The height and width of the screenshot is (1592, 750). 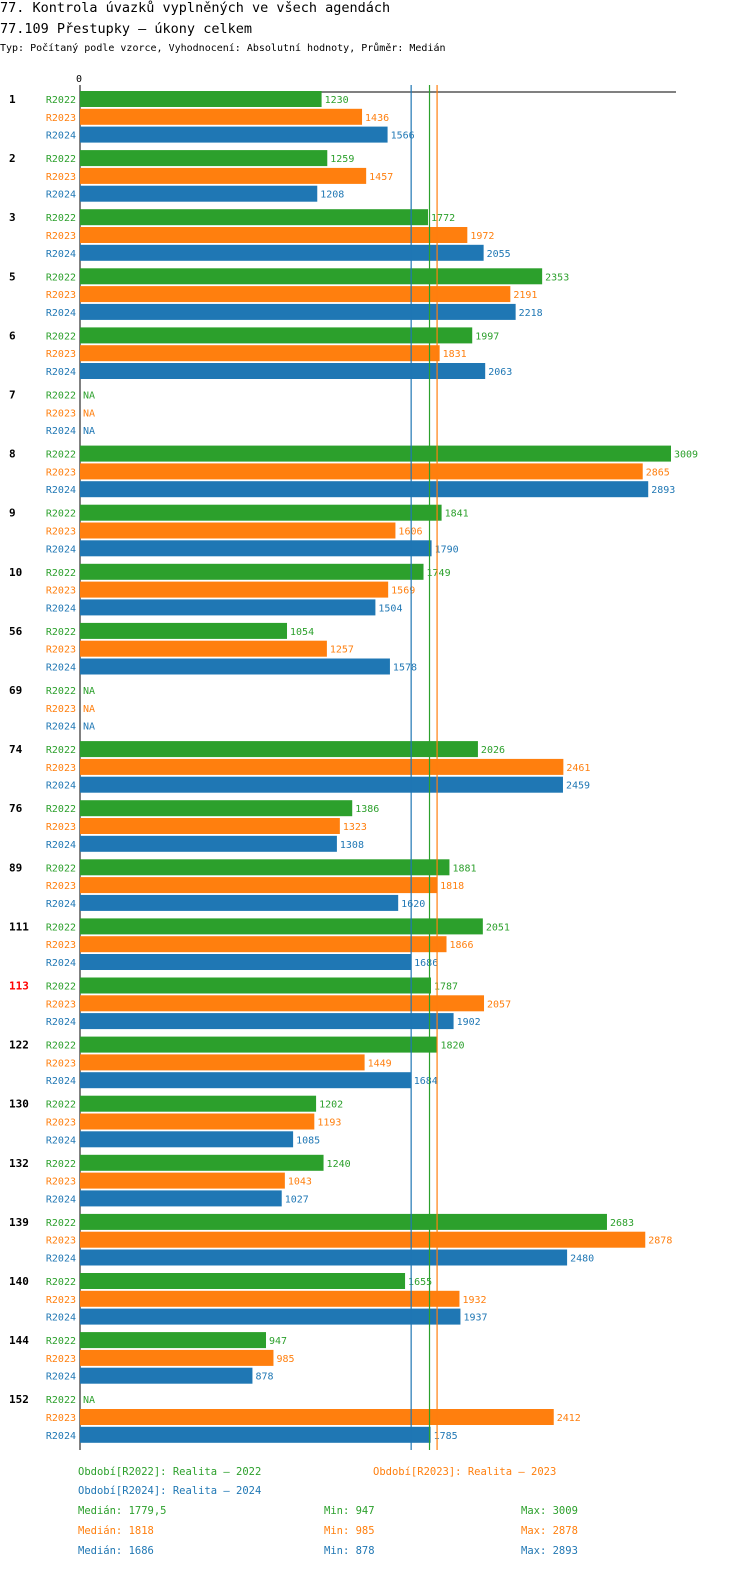 I want to click on data-label: 1937, so click(x=475, y=1318).